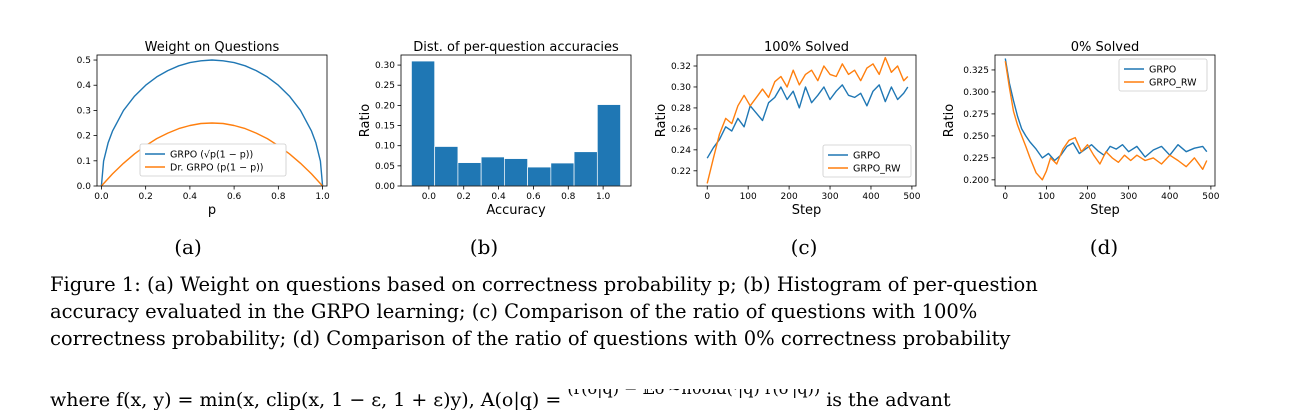  What do you see at coordinates (681, 130) in the screenshot?
I see `y-tick-label: 0.26` at bounding box center [681, 130].